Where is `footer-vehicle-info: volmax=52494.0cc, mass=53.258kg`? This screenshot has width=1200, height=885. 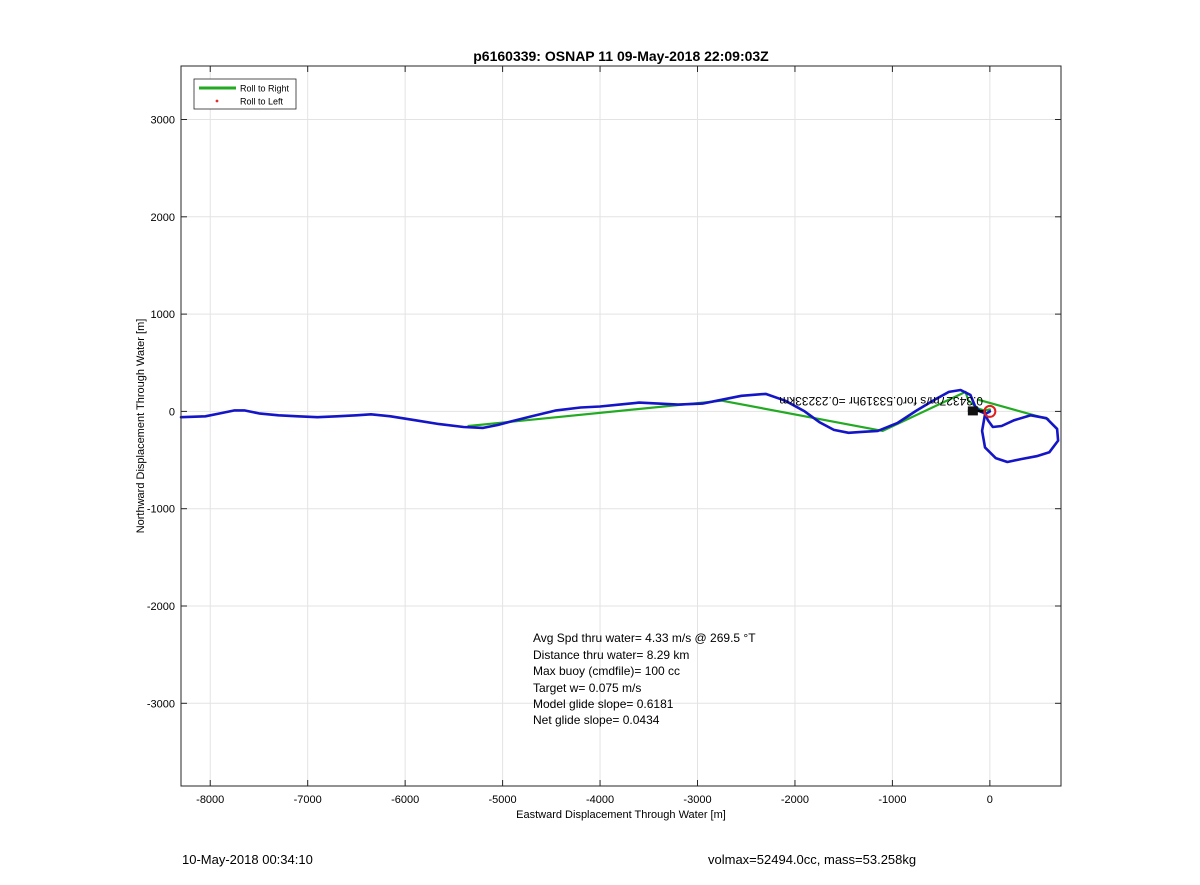 footer-vehicle-info: volmax=52494.0cc, mass=53.258kg is located at coordinates (812, 859).